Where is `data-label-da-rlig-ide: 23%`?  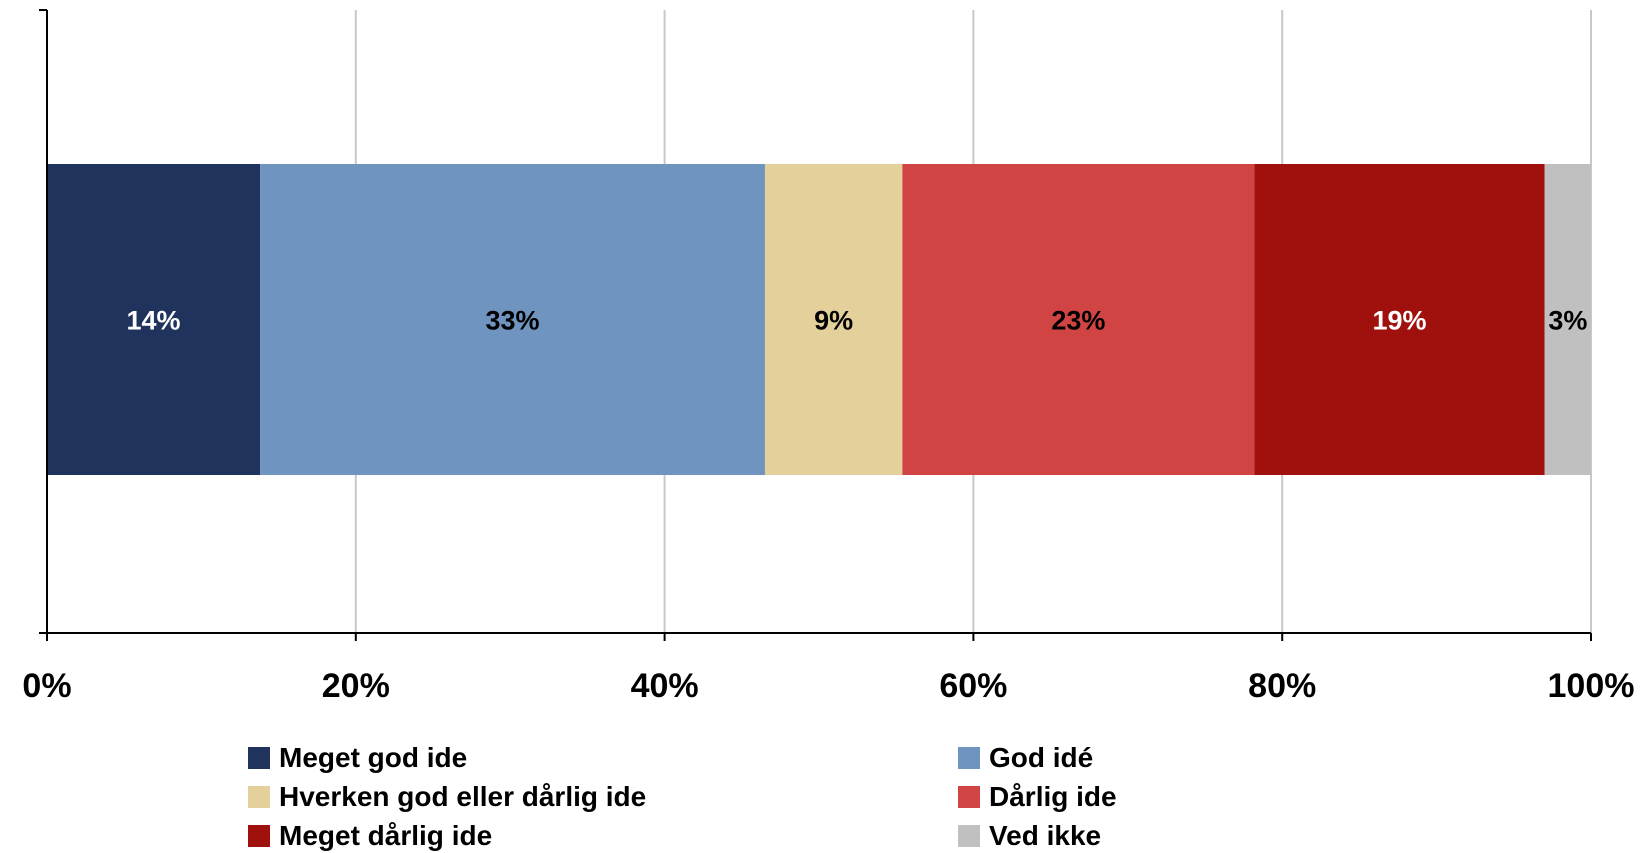 data-label-da-rlig-ide: 23% is located at coordinates (1078, 321).